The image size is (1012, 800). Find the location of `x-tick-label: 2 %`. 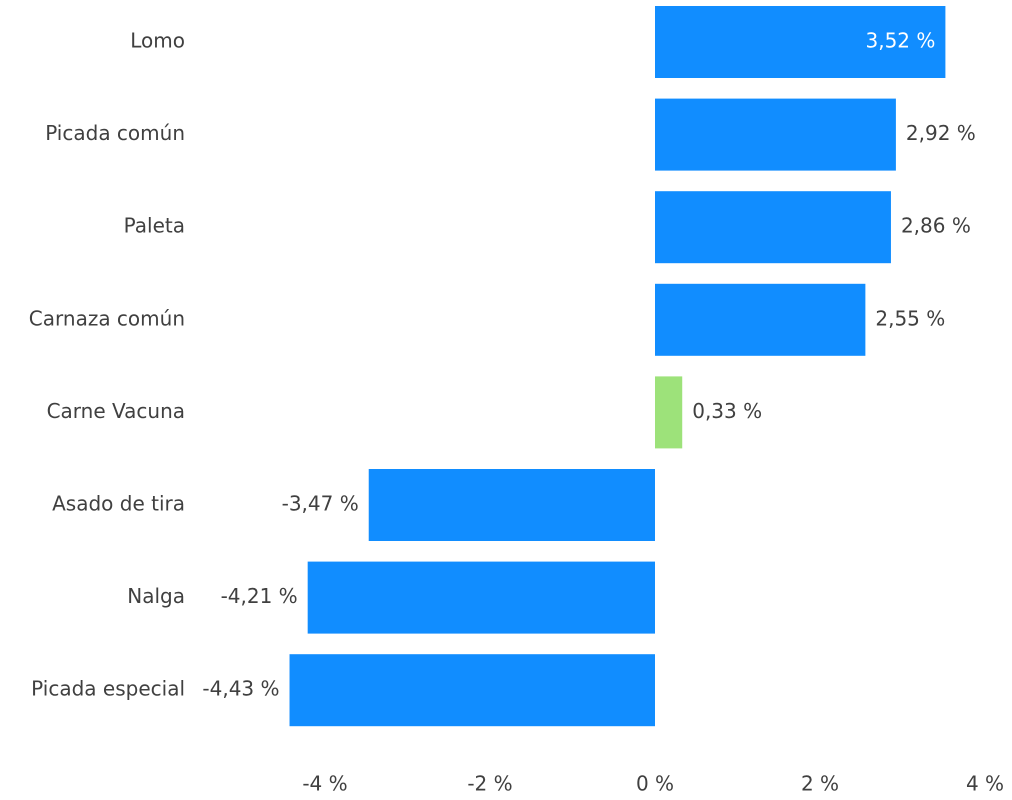

x-tick-label: 2 % is located at coordinates (820, 784).